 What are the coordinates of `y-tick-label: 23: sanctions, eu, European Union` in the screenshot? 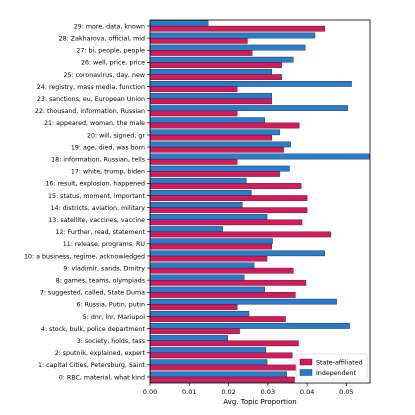 It's located at (91, 99).